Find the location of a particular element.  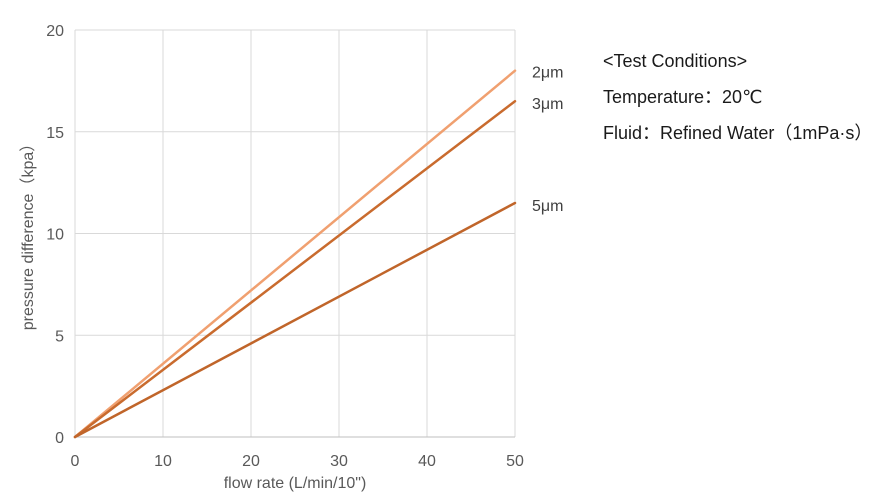

test-conditions-temperature: Temperature：20℃ is located at coordinates (683, 97).